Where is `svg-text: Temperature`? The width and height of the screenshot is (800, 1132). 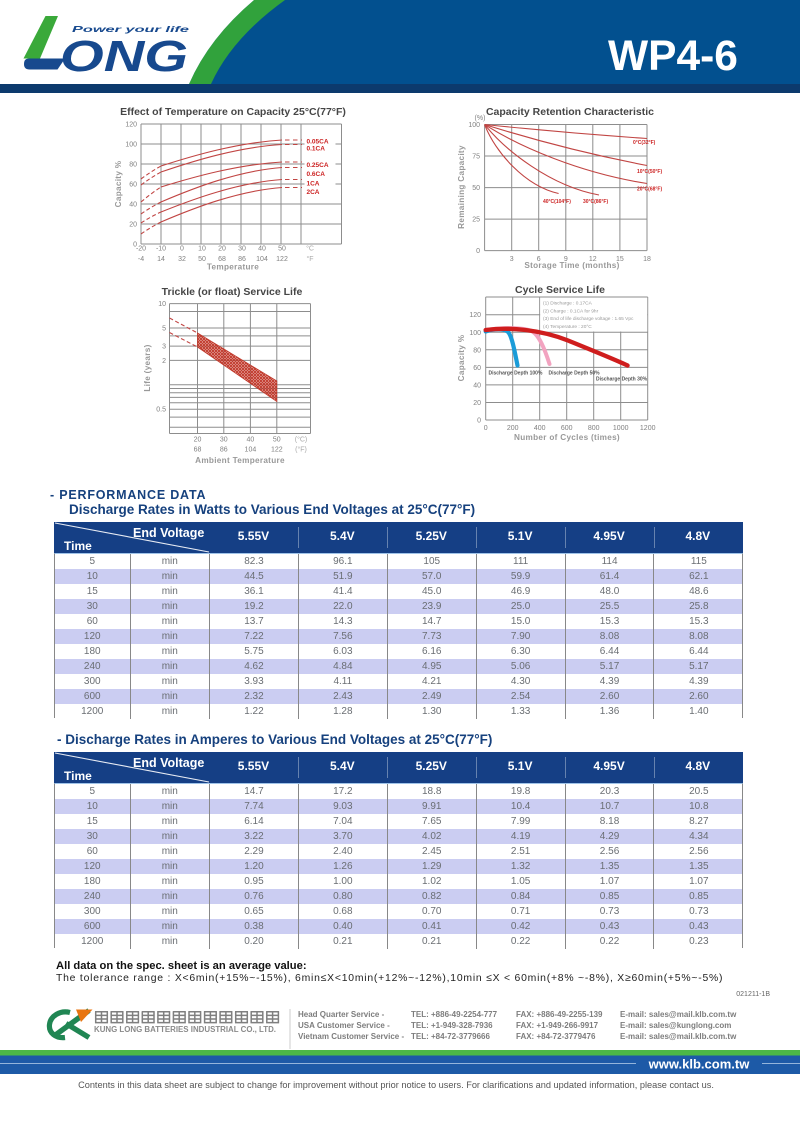 svg-text: Temperature is located at coordinates (233, 267).